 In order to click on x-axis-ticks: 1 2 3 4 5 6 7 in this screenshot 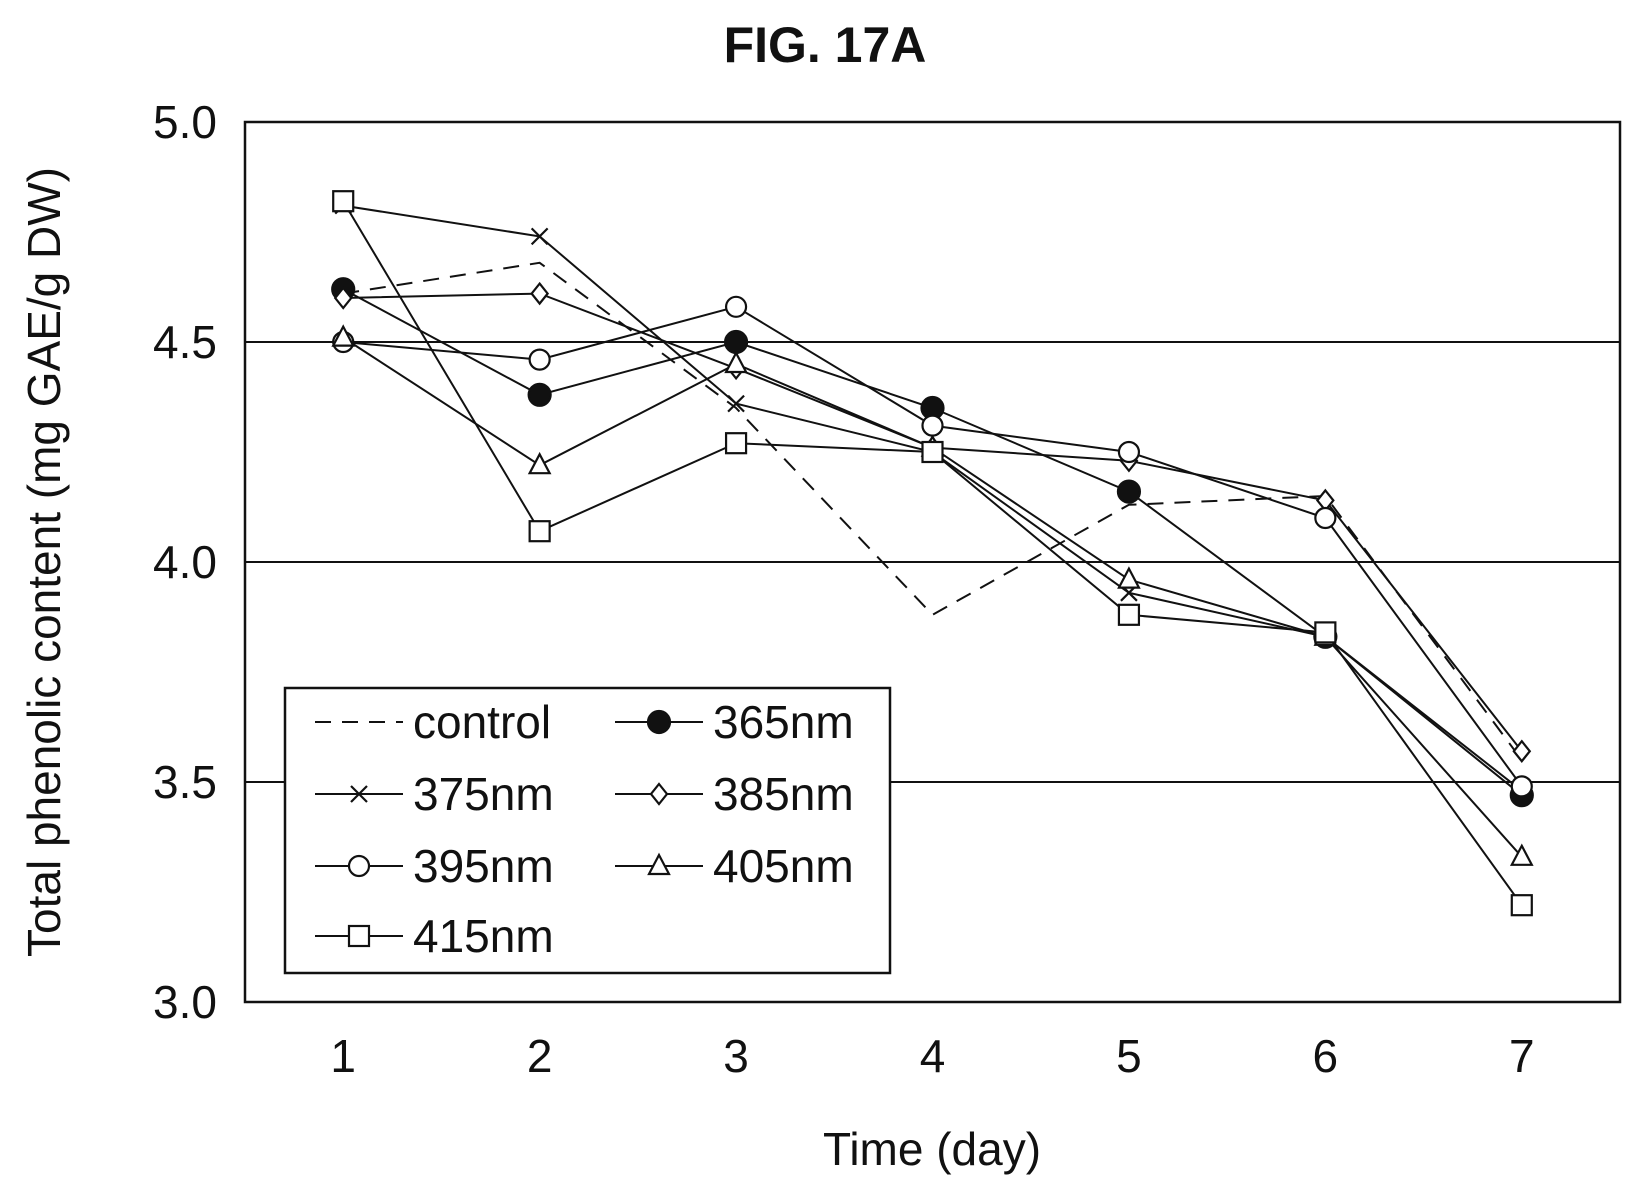, I will do `click(932, 1056)`.